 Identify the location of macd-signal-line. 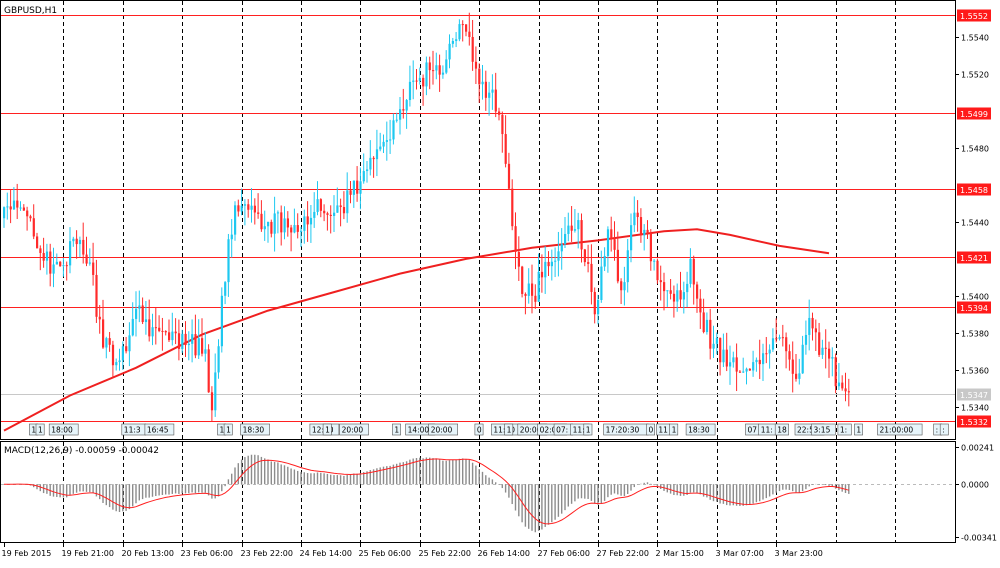
(426, 491).